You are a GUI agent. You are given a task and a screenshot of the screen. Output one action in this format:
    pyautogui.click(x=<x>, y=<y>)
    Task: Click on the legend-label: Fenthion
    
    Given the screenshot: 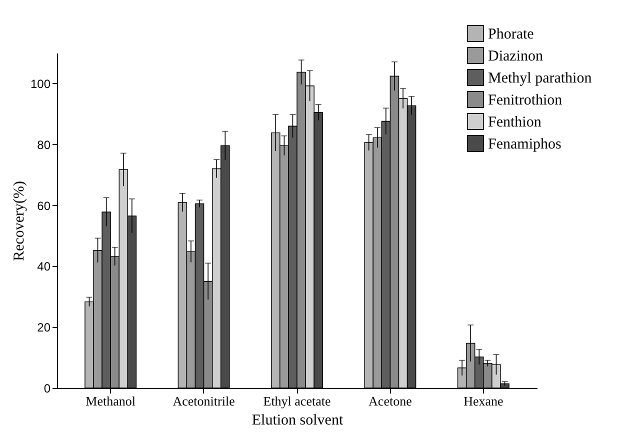 What is the action you would take?
    pyautogui.click(x=515, y=122)
    